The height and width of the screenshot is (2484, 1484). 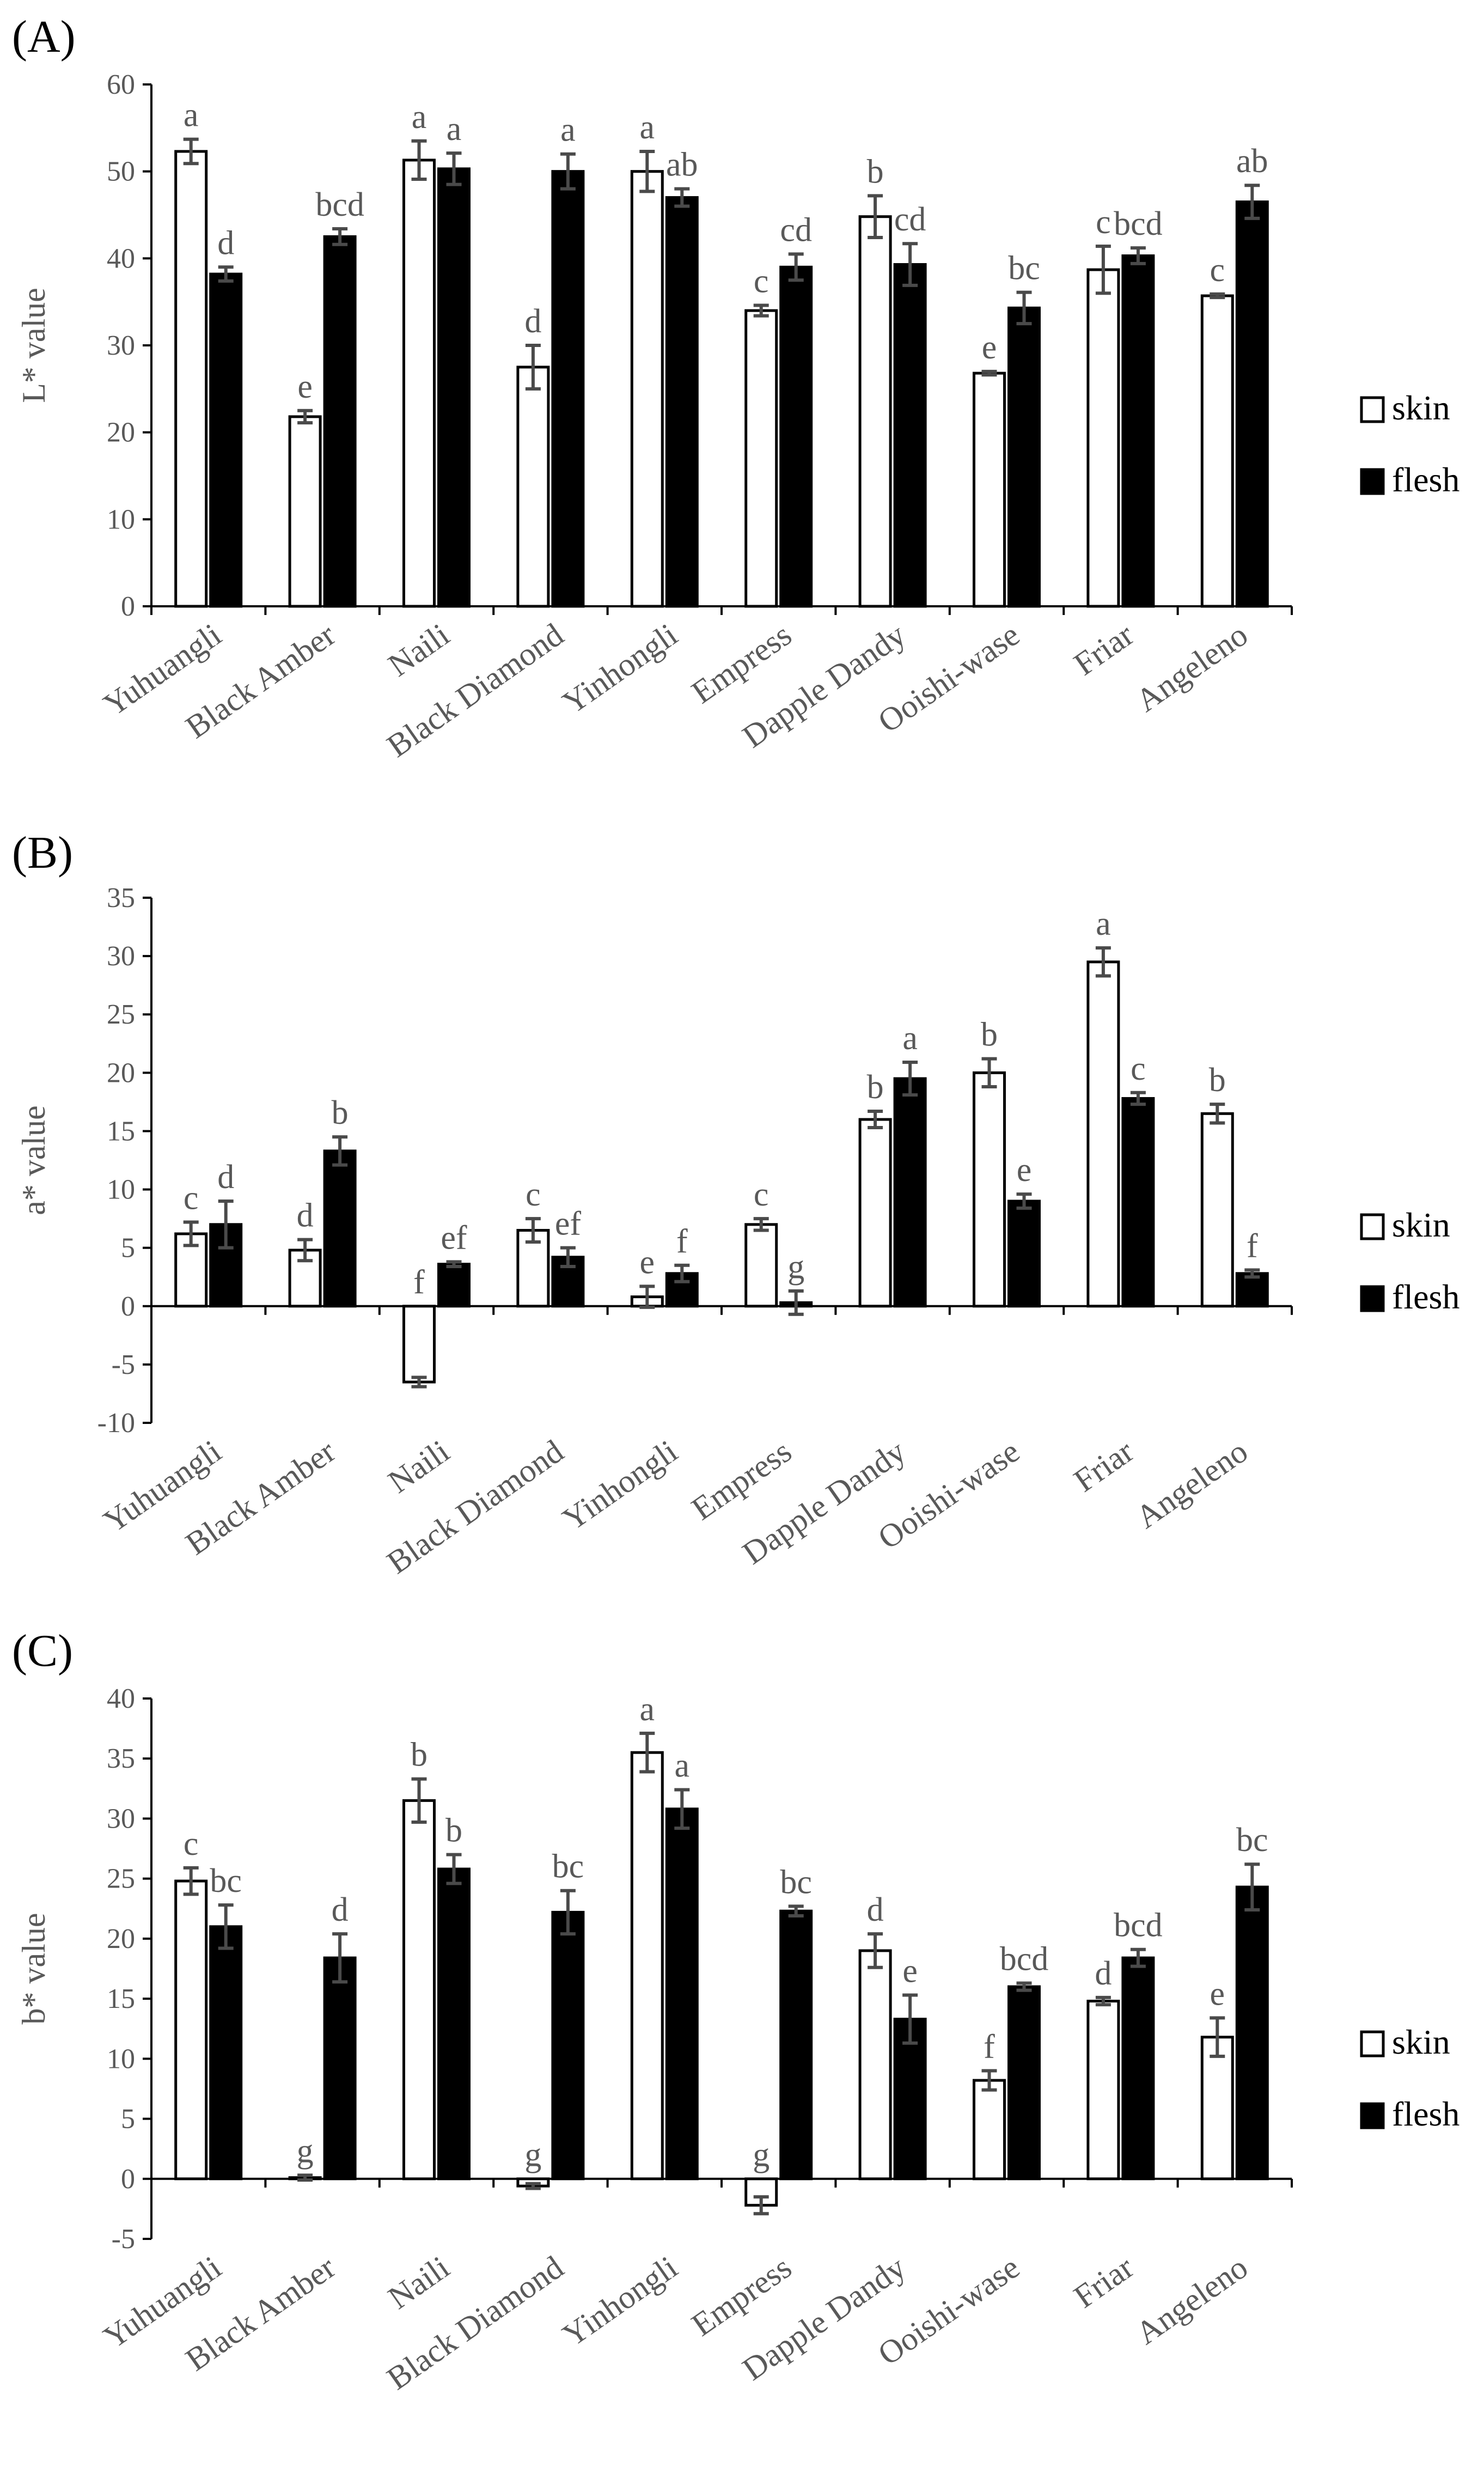 I want to click on y-tick-label: 60, so click(x=121, y=84).